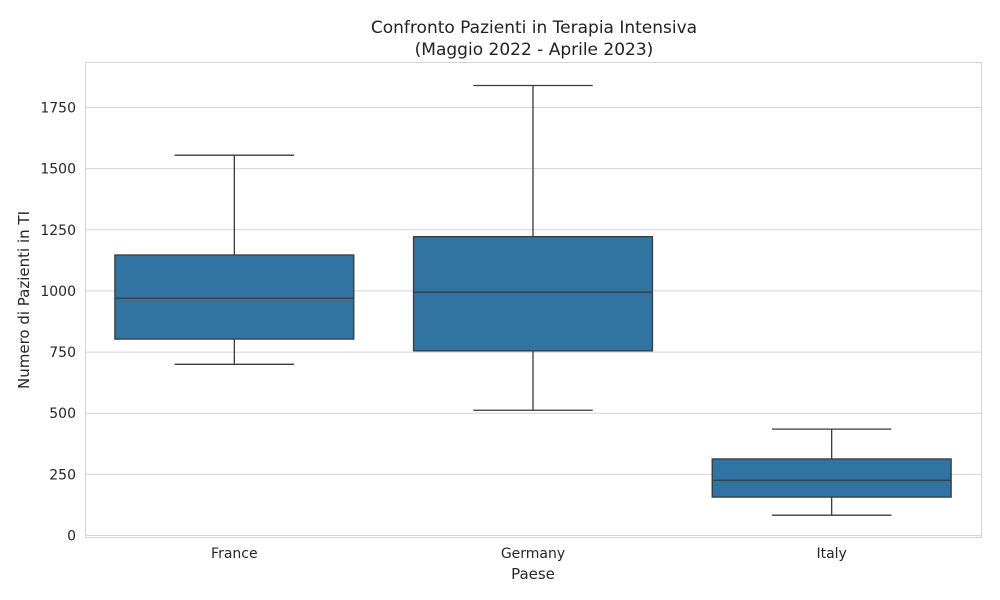 Image resolution: width=1000 pixels, height=600 pixels. What do you see at coordinates (234, 554) in the screenshot?
I see `x-tick-label: France` at bounding box center [234, 554].